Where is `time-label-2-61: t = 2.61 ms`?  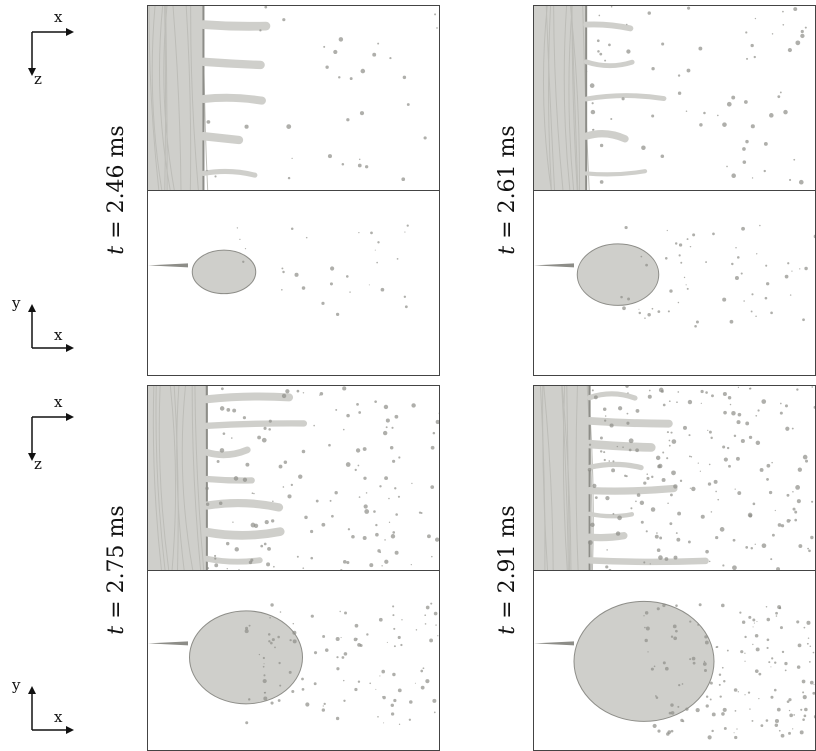
time-label-2-61: t = 2.61 ms is located at coordinates (507, 190).